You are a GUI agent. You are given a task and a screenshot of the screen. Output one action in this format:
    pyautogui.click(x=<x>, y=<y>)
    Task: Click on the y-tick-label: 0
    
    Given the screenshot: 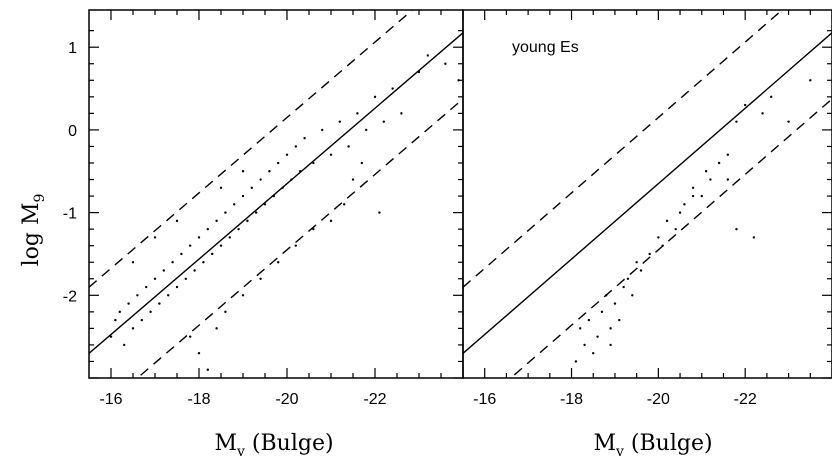 What is the action you would take?
    pyautogui.click(x=72, y=131)
    